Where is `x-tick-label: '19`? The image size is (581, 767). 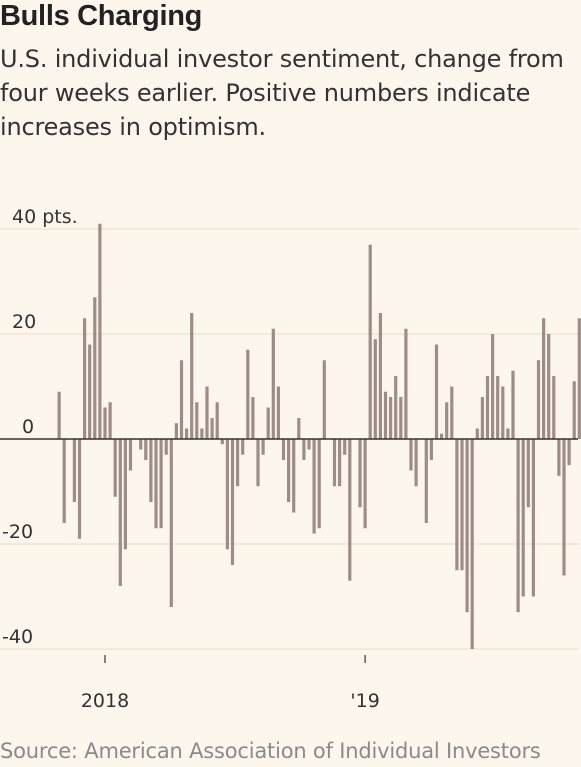 x-tick-label: '19 is located at coordinates (364, 701).